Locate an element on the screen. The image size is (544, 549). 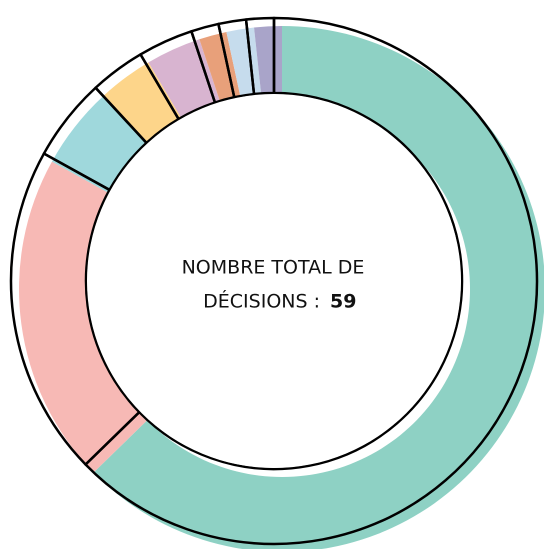
center-label: NOMBRE TOTAL DE is located at coordinates (273, 268).